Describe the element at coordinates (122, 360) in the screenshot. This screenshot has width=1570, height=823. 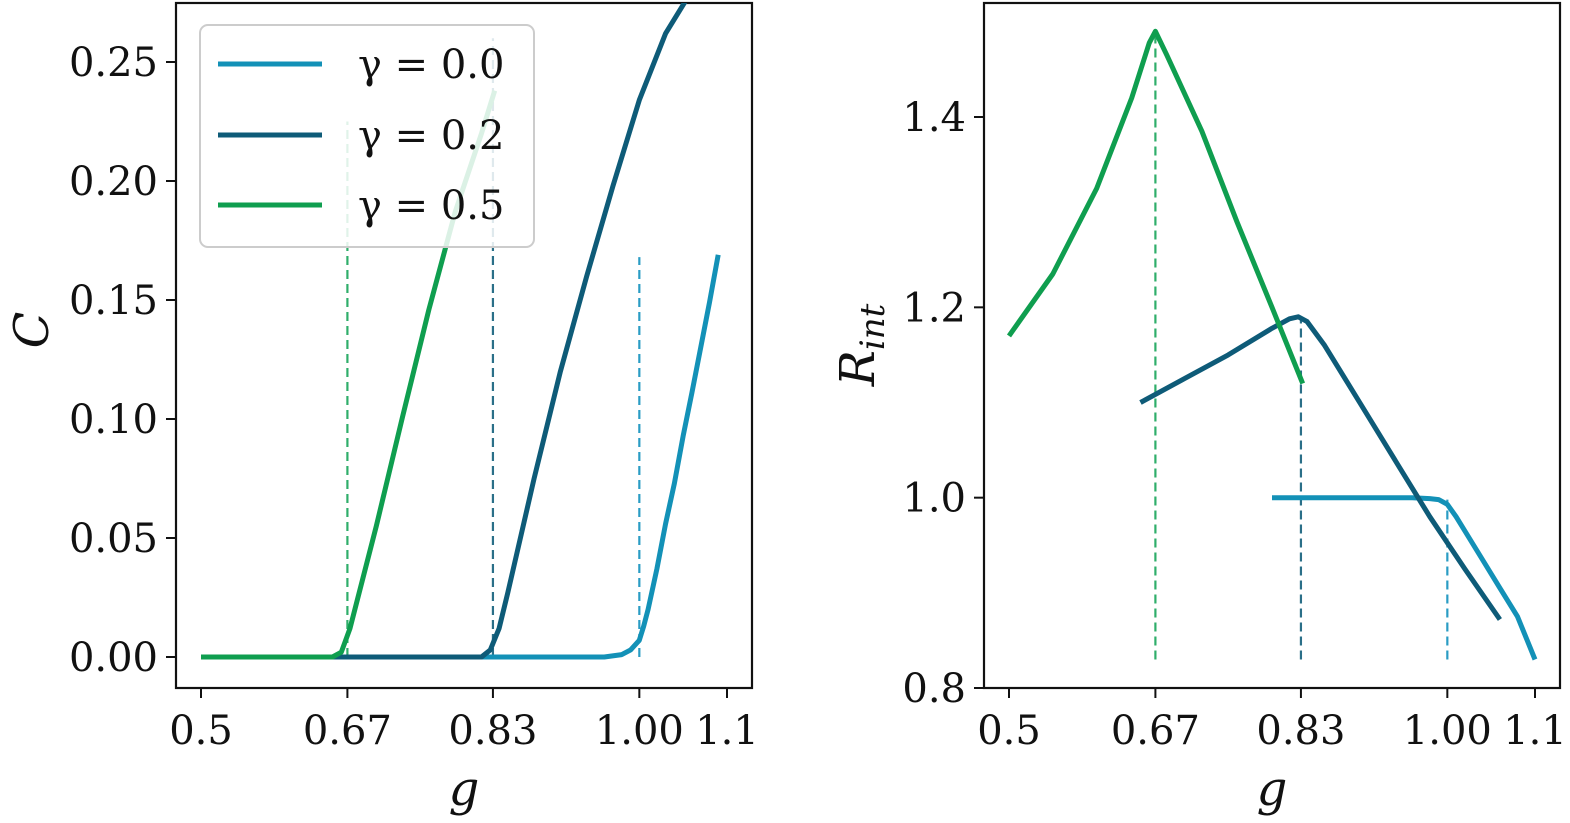
I see `left-y-ticks: 0.00 0.05 0.10 0.15 0.20 0.25` at that location.